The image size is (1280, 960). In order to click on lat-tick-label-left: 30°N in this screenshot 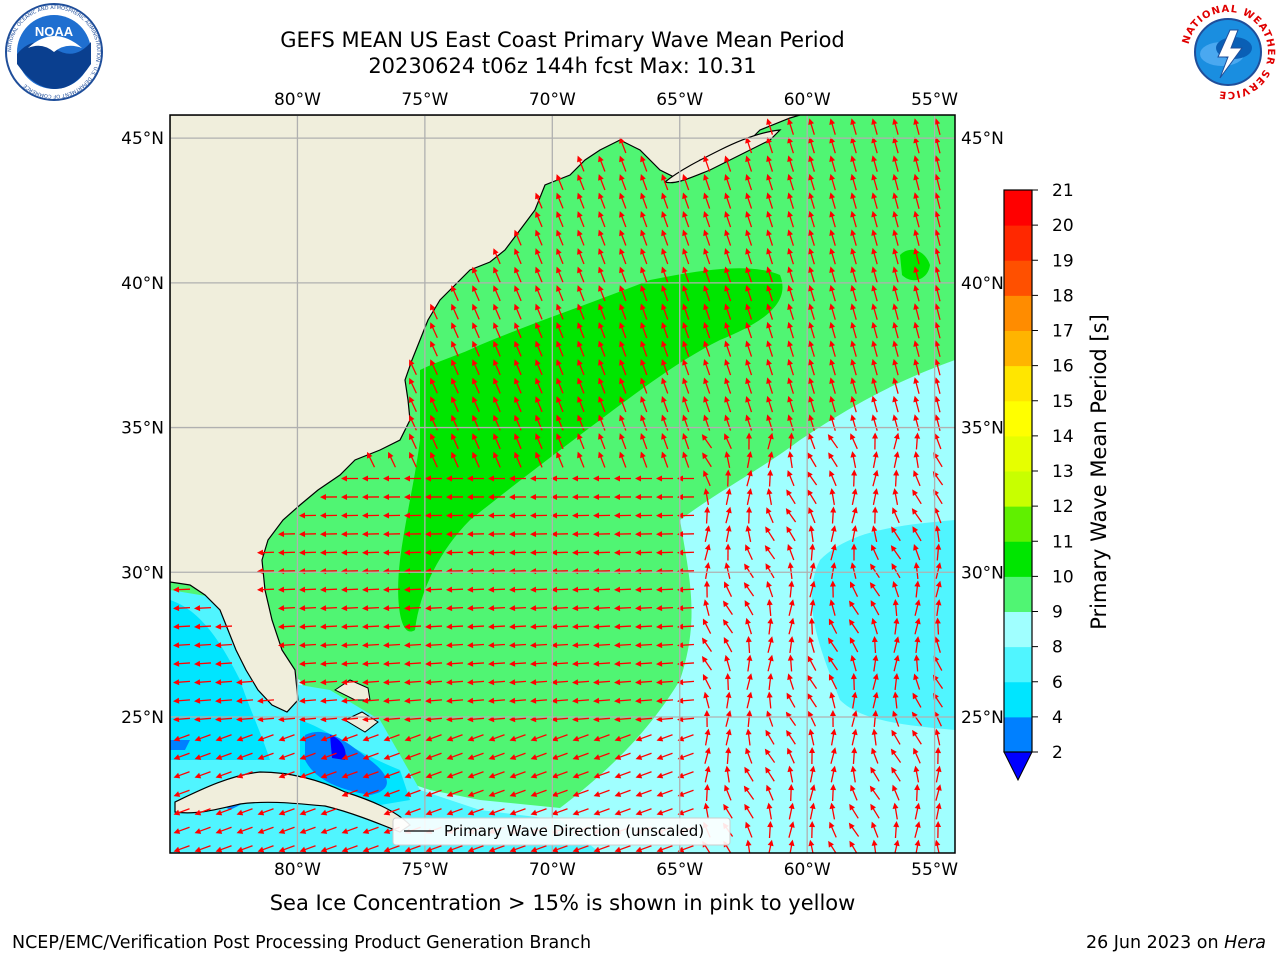, I will do `click(142, 573)`.